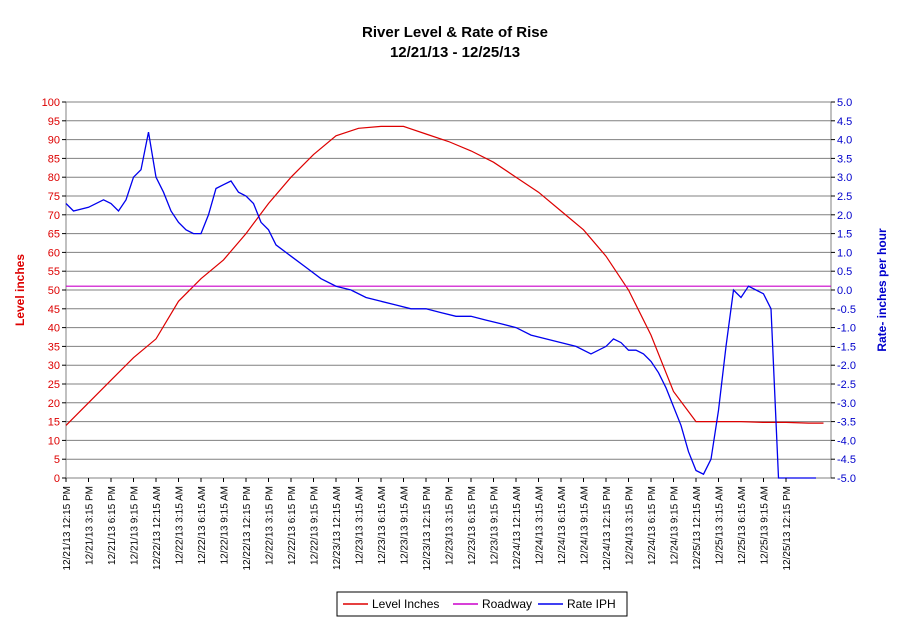 The height and width of the screenshot is (623, 911). What do you see at coordinates (846, 441) in the screenshot?
I see `y-right-tick-label: -4.0` at bounding box center [846, 441].